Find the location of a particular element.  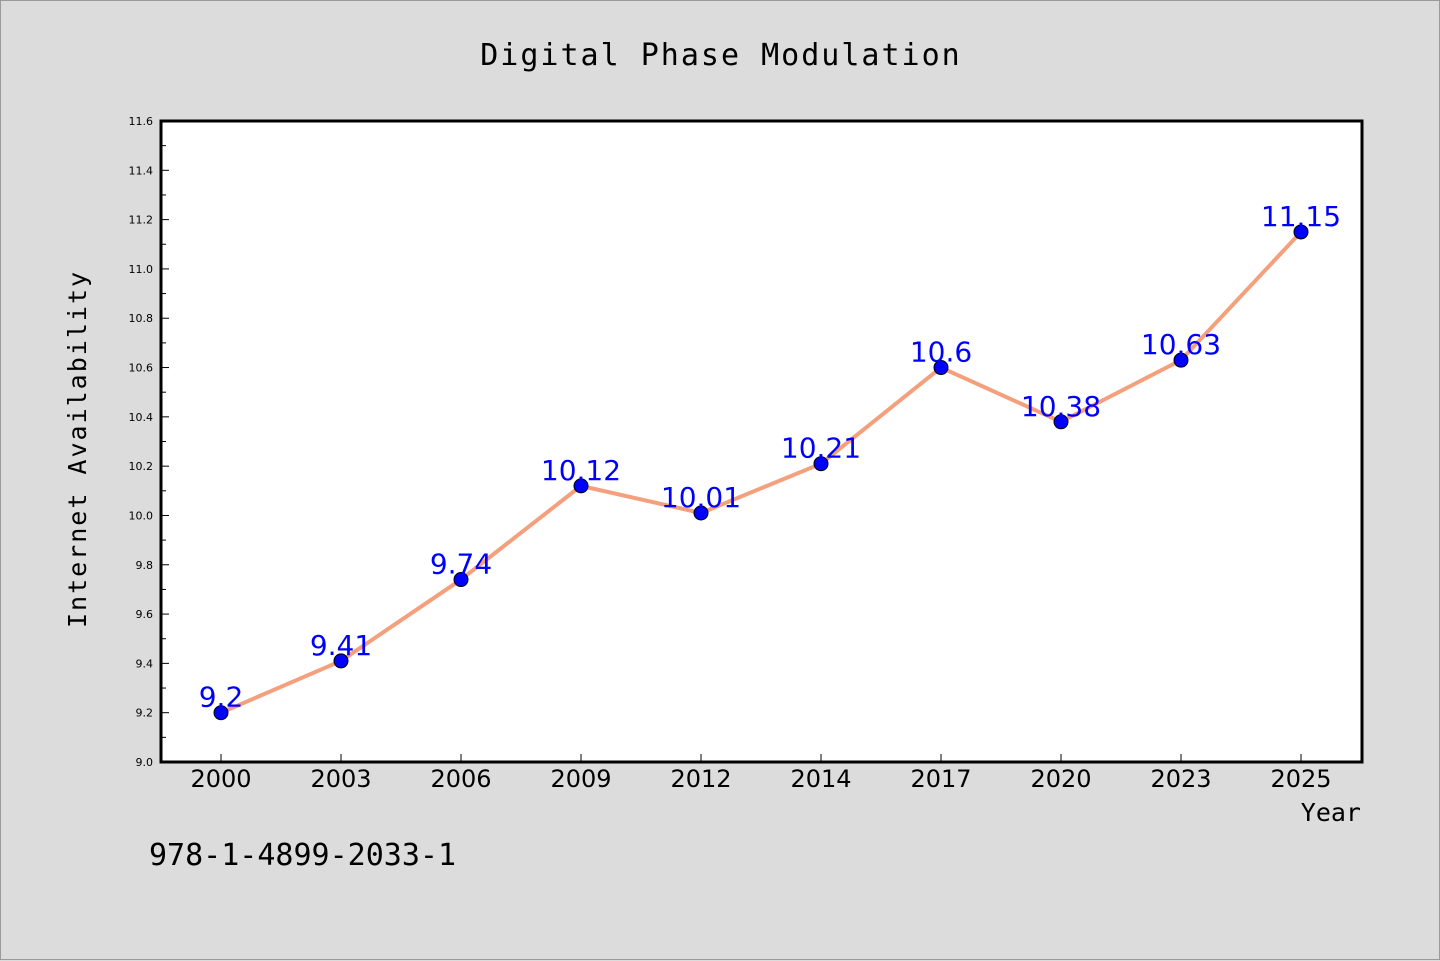

data-label: 10.21 is located at coordinates (821, 448).